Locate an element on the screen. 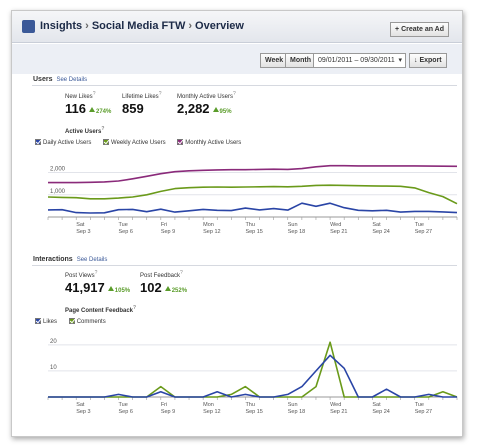 This screenshot has width=478, height=448. export-button: ↓ Export is located at coordinates (428, 60).